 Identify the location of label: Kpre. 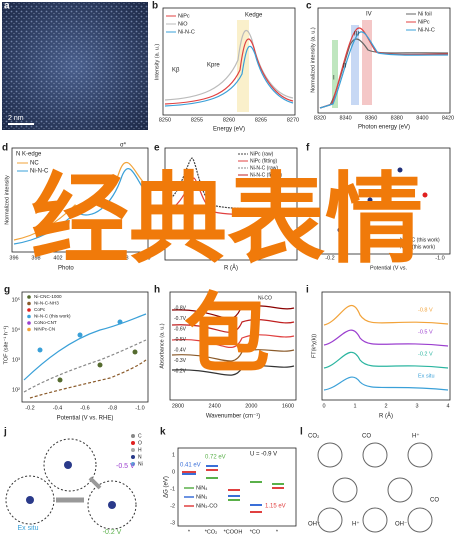
(213, 66).